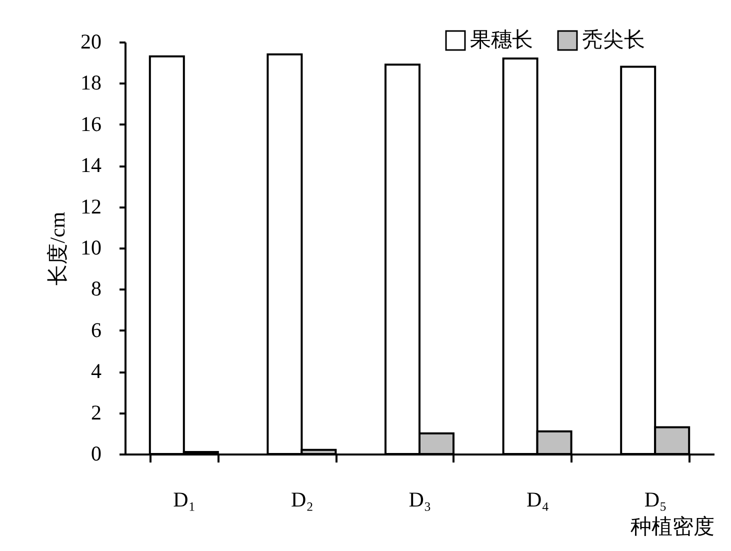 The image size is (731, 551). What do you see at coordinates (91, 82) in the screenshot?
I see `y-tick-label: 18` at bounding box center [91, 82].